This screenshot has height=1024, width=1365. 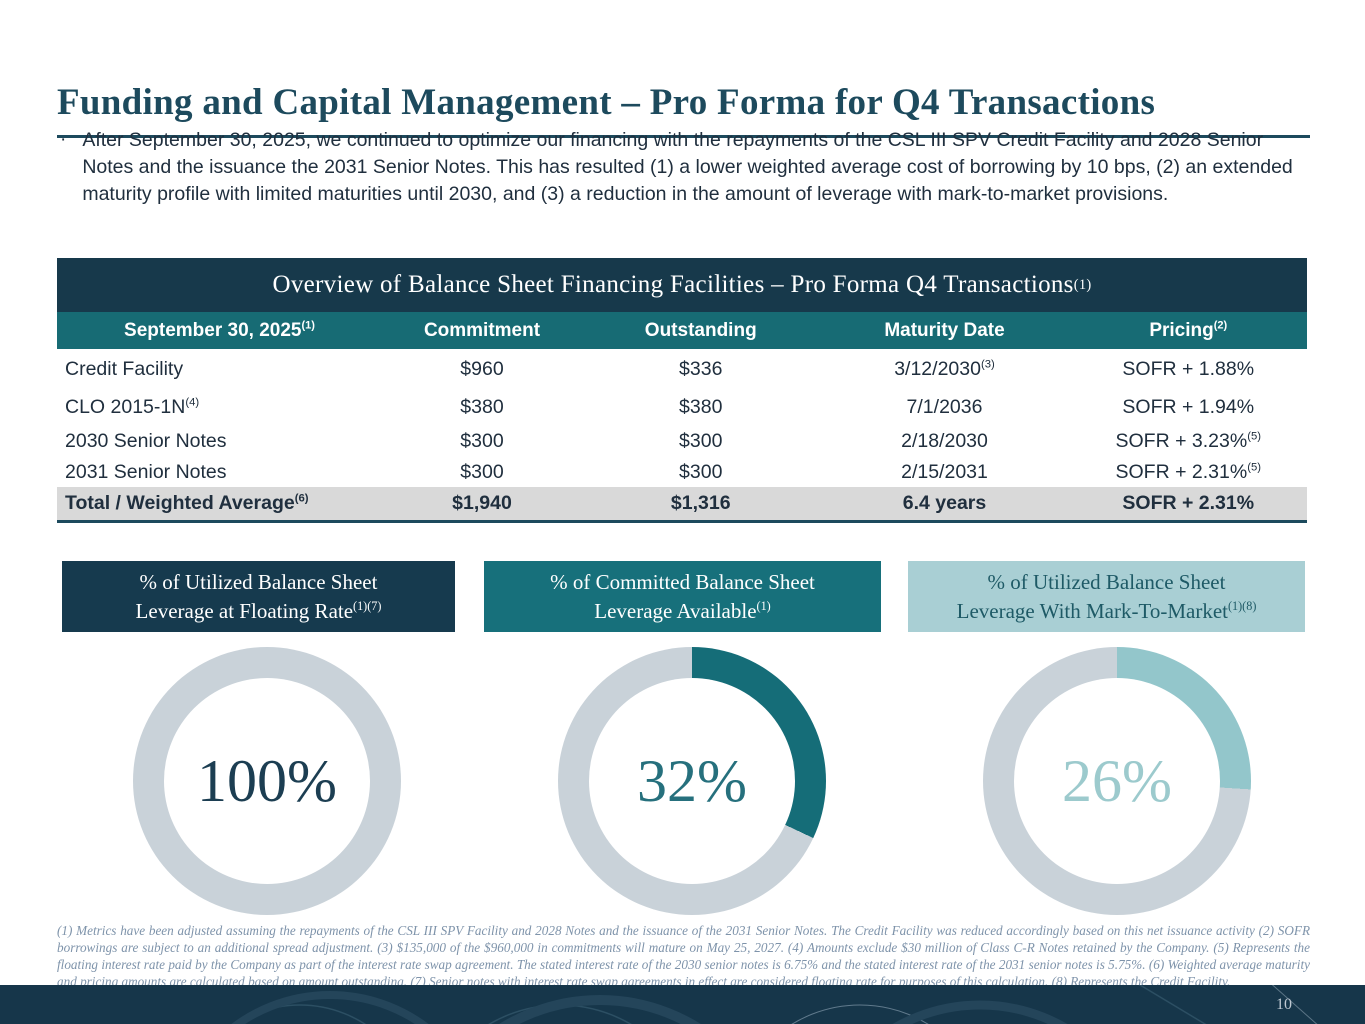 What do you see at coordinates (1106, 610) in the screenshot?
I see `chart-header-line2: Leverage With Mark-To-Market(1)(8)` at bounding box center [1106, 610].